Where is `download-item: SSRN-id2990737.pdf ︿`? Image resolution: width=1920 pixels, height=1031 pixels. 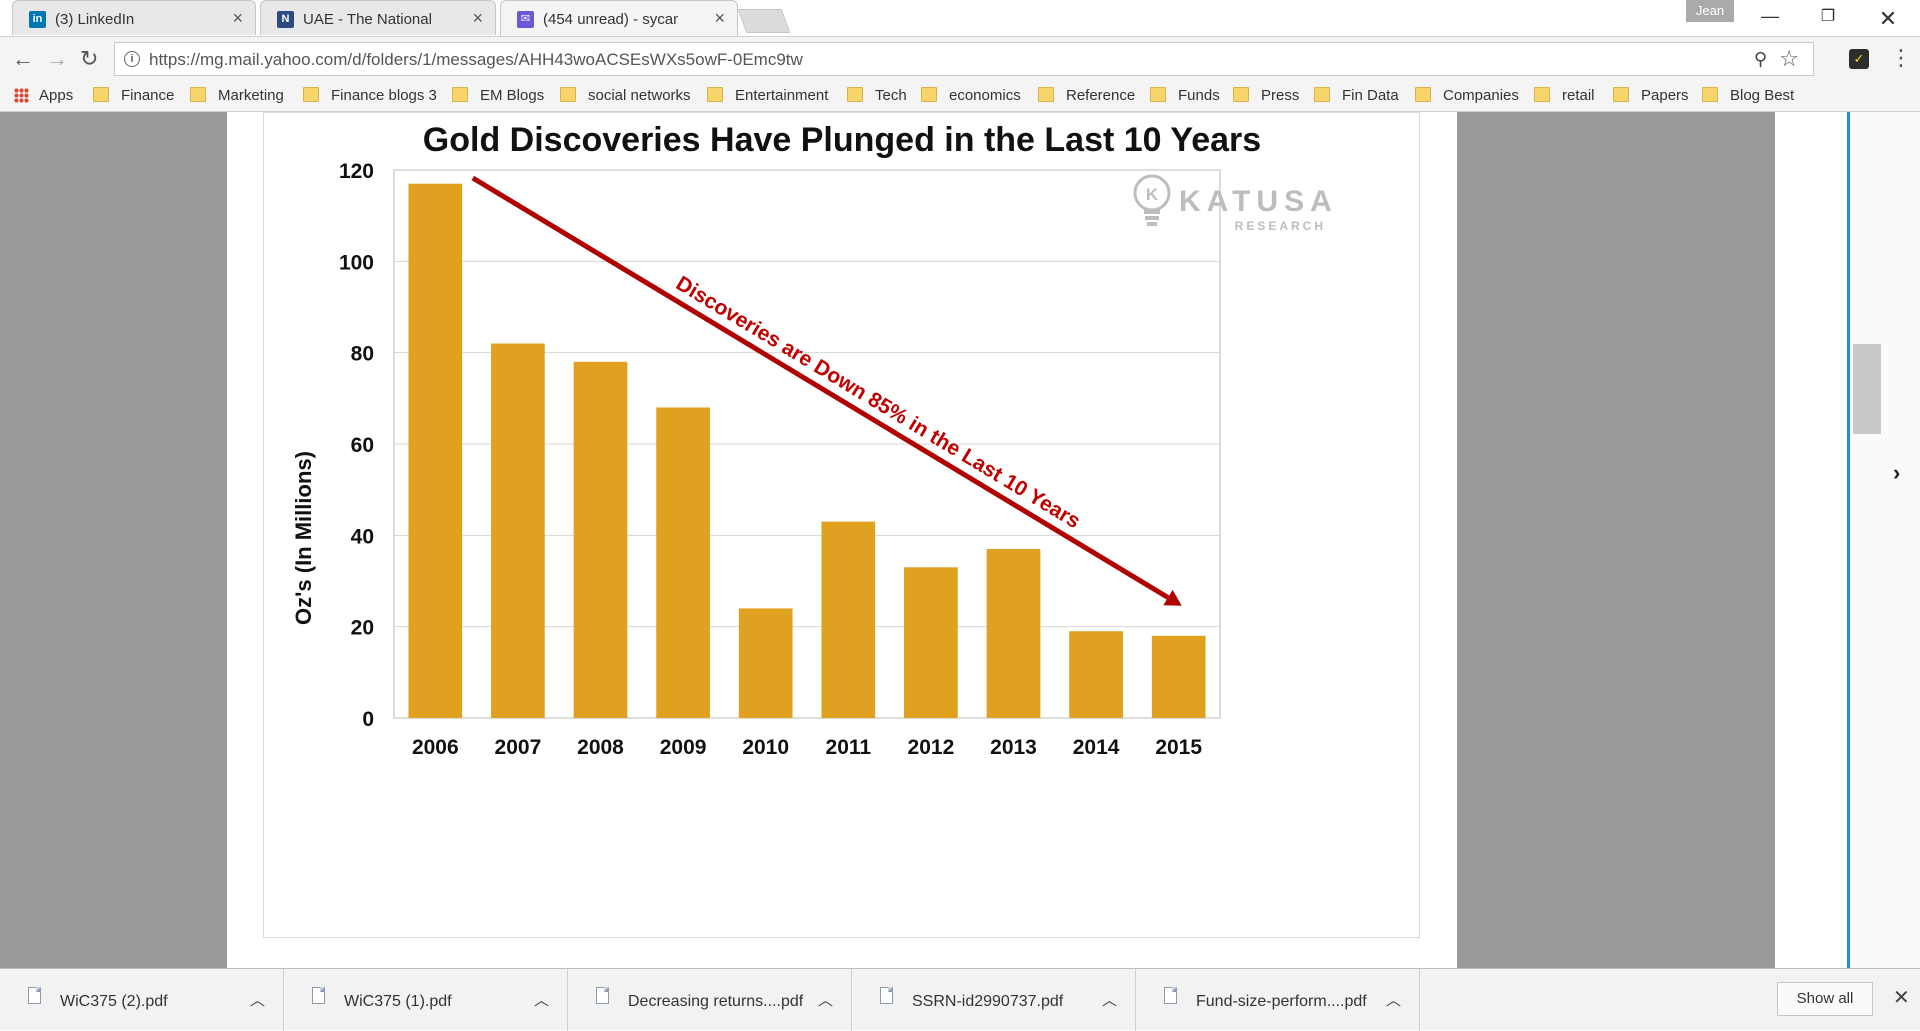 download-item: SSRN-id2990737.pdf ︿ is located at coordinates (994, 1000).